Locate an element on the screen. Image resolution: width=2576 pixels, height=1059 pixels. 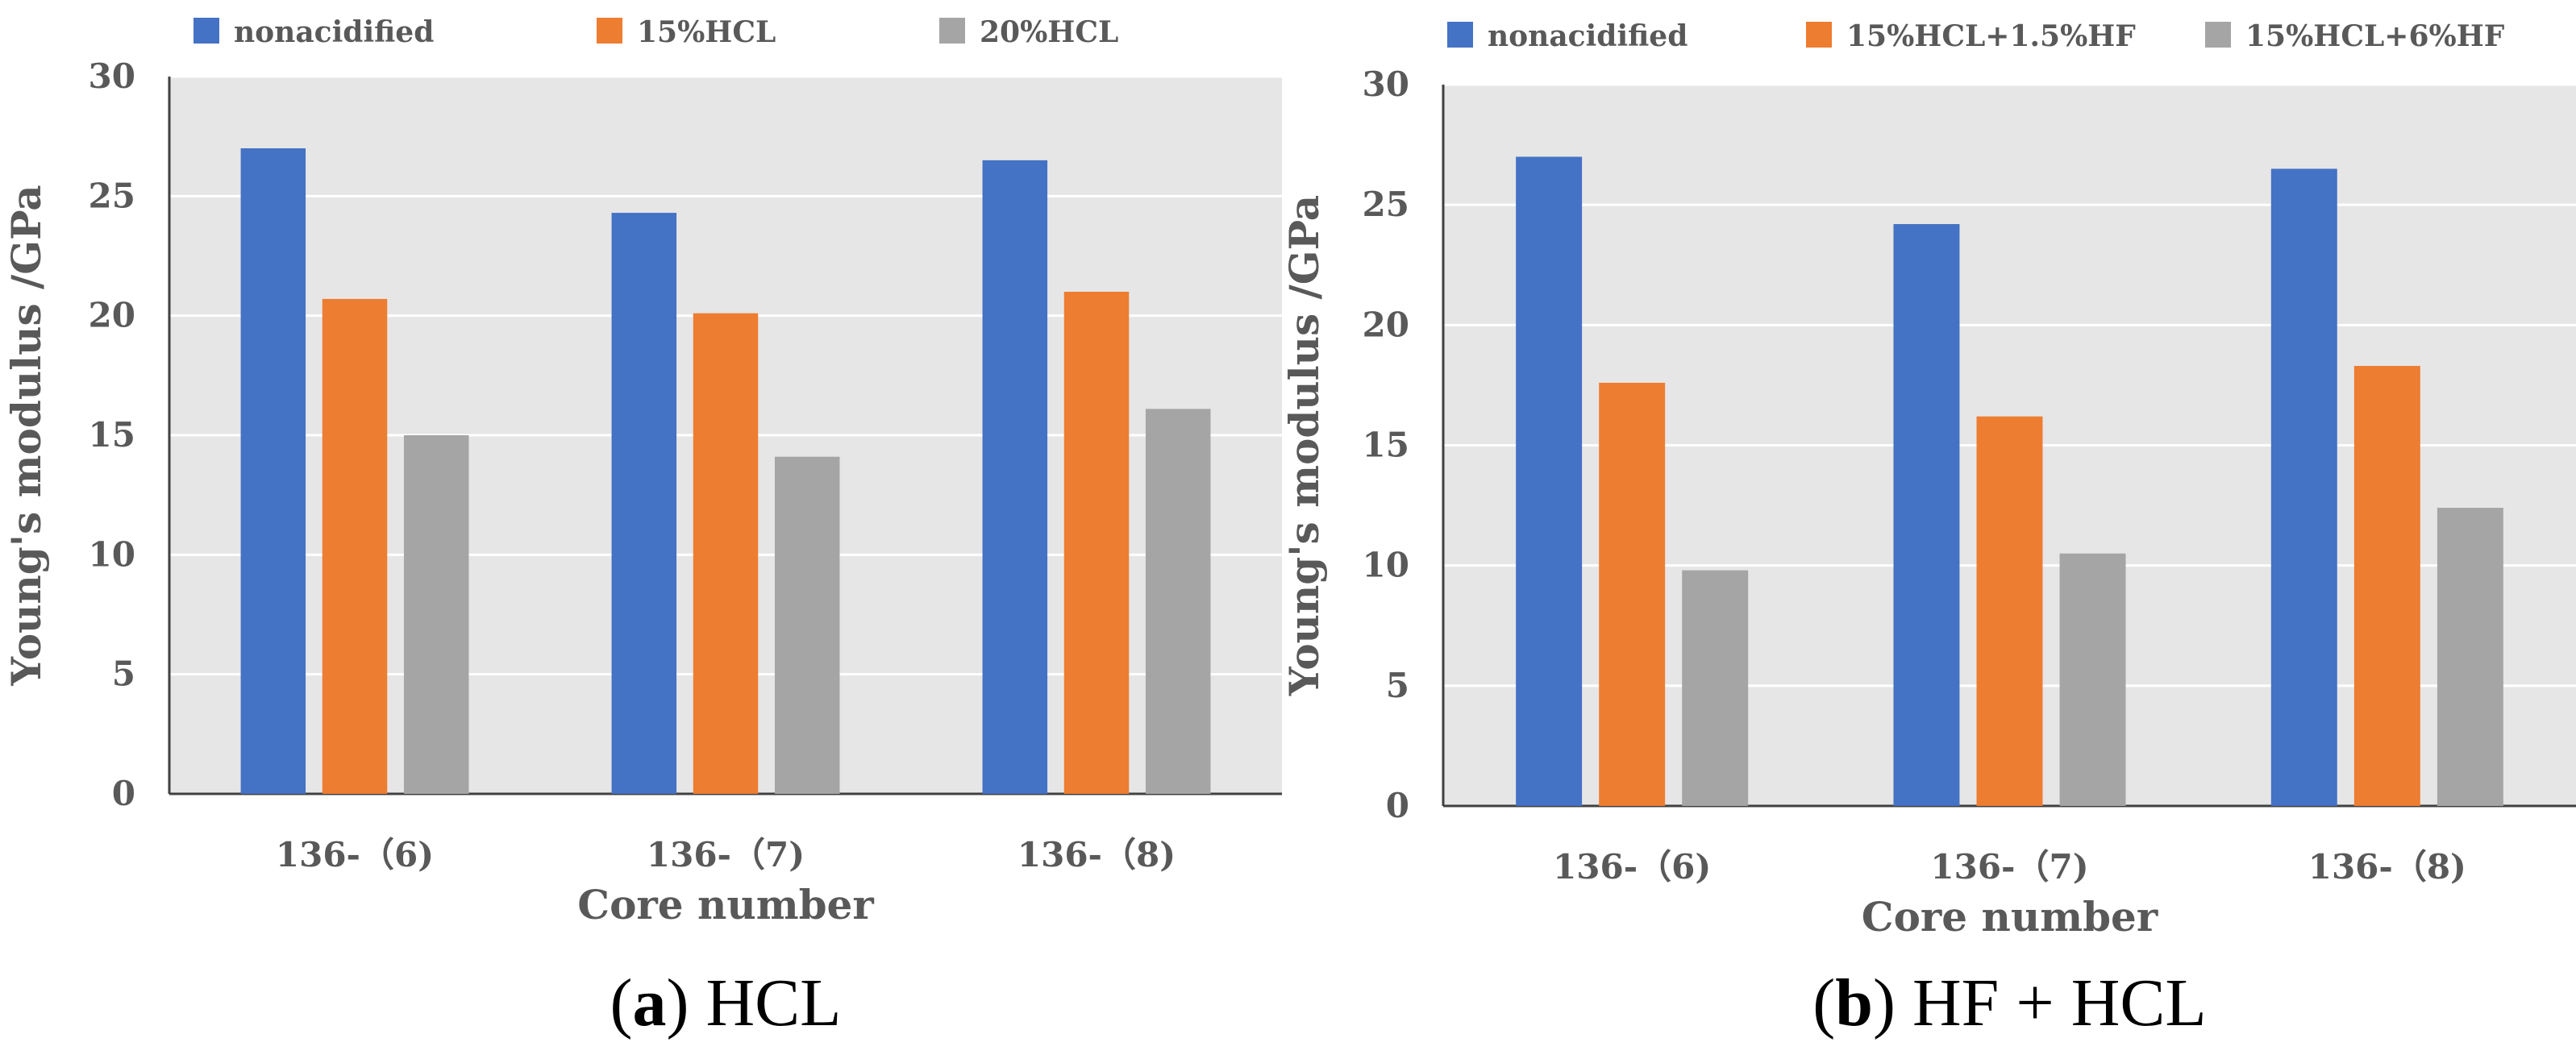
caption-letter: a is located at coordinates (650, 1003).